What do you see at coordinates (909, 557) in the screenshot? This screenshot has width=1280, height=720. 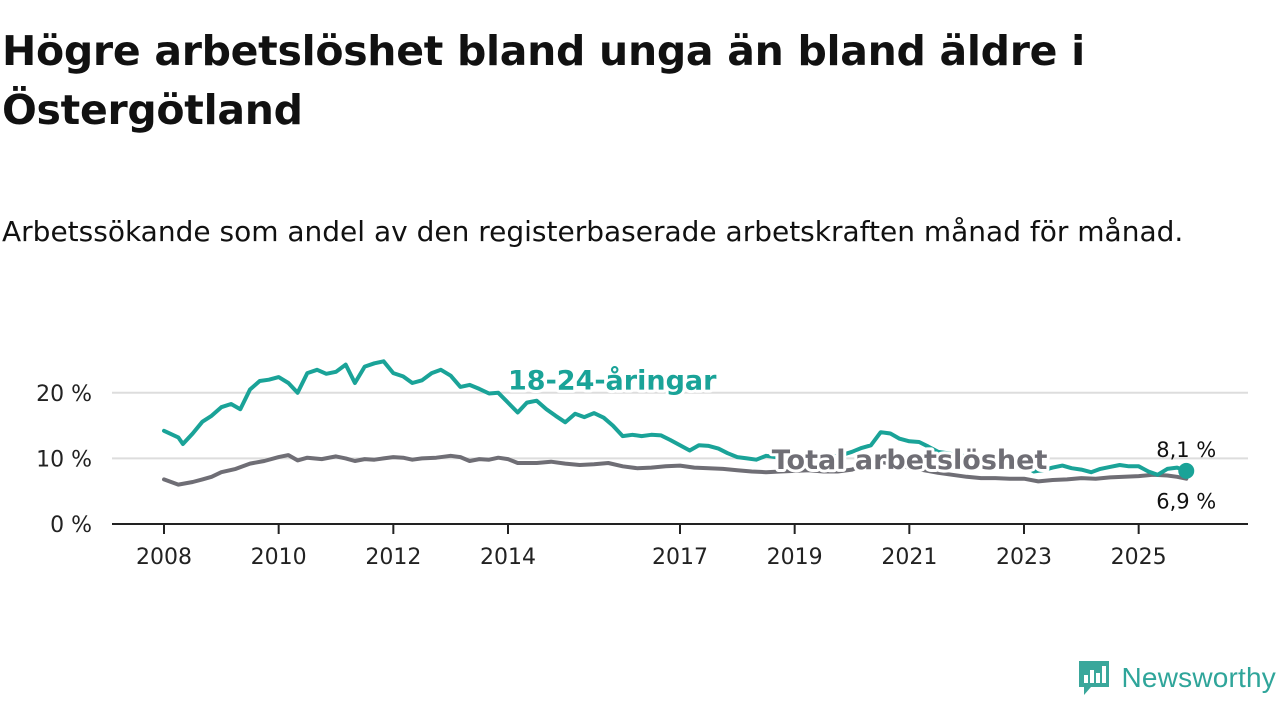 I see `x-tick-label: 2021` at bounding box center [909, 557].